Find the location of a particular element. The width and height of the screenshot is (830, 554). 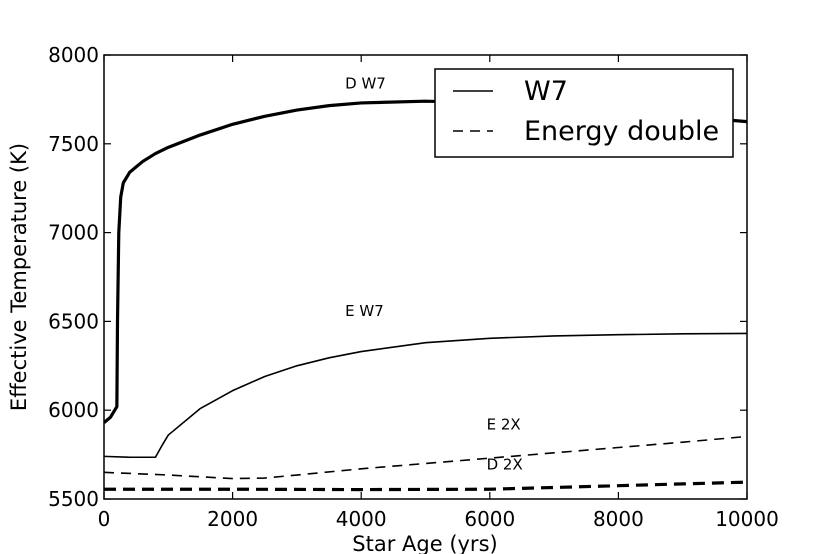

y-tick-label: 7000 is located at coordinates (73, 233).